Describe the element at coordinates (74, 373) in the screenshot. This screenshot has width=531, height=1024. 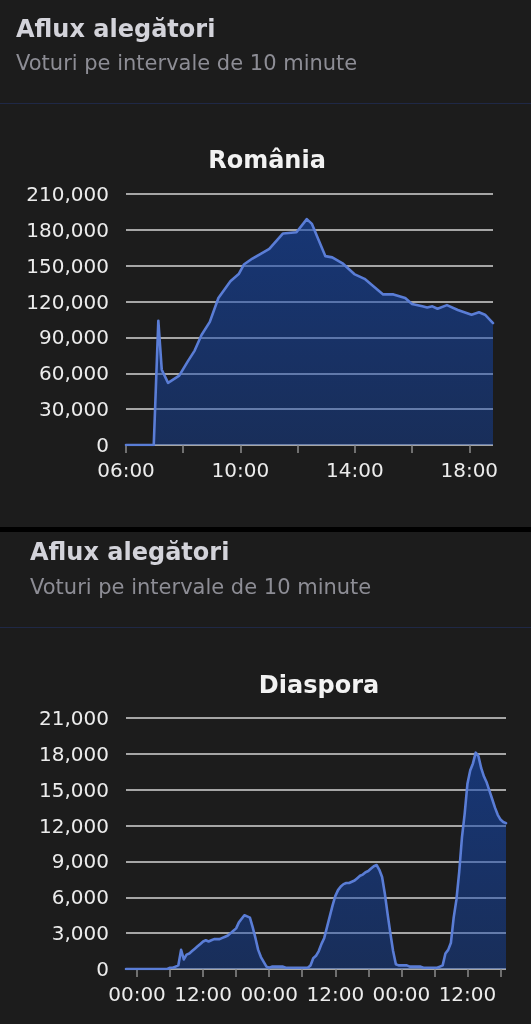
I see `y-tick-label: 60,000` at that location.